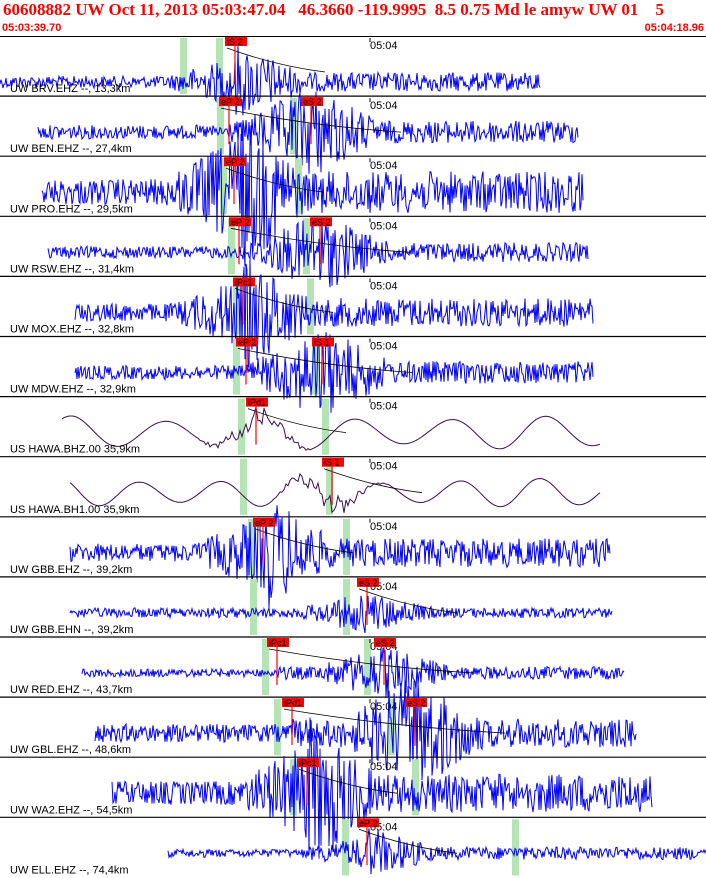 The height and width of the screenshot is (878, 706). Describe the element at coordinates (353, 557) in the screenshot. I see `trace-row: 05:04 eP 2 UW GBB.EHZ --, 39,2km` at that location.